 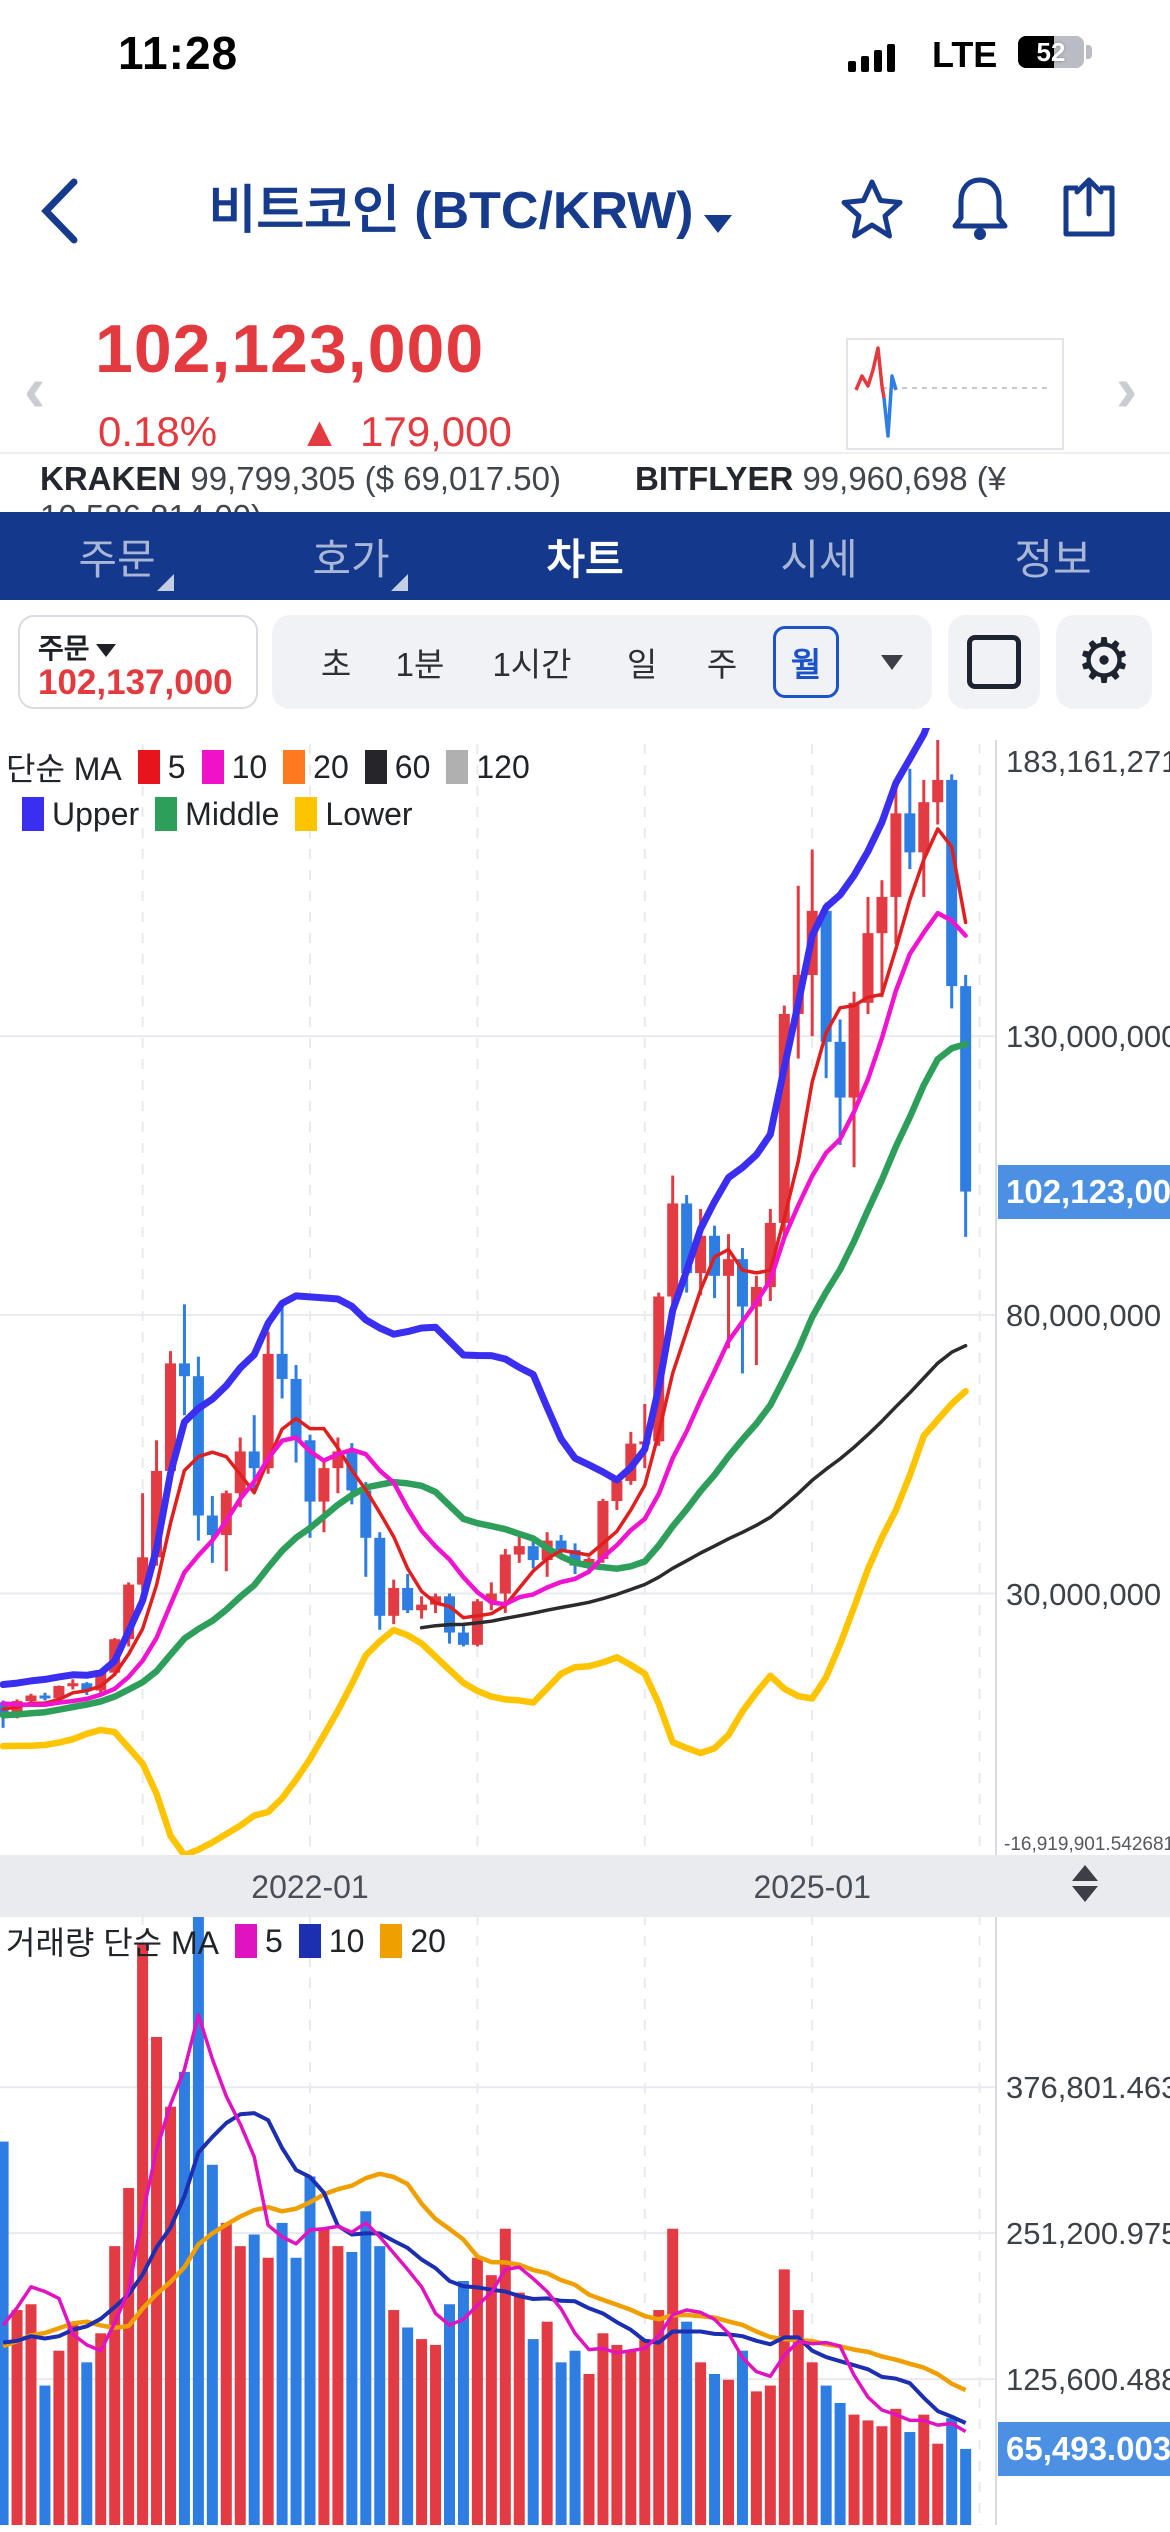 I want to click on x-axis-tick: 2025-01, so click(x=812, y=1887).